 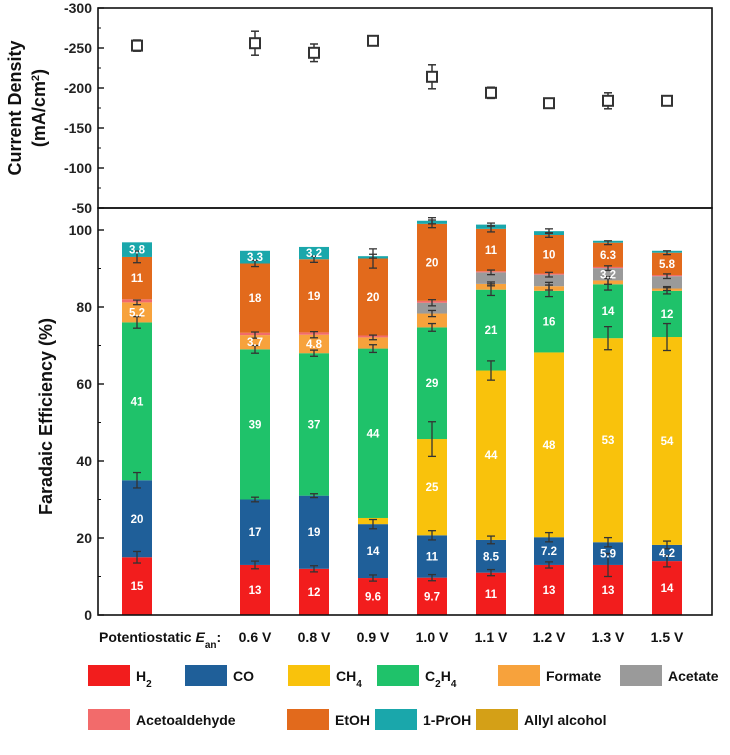 I want to click on bar-value-label: 10, so click(x=549, y=255).